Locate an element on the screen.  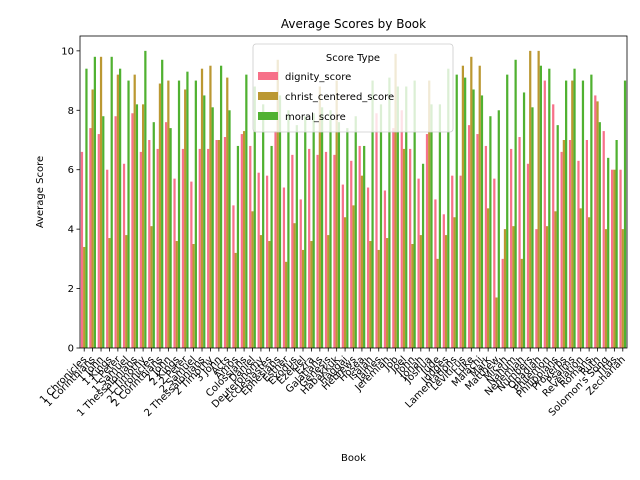
x-axis-label: Book is located at coordinates (353, 458).